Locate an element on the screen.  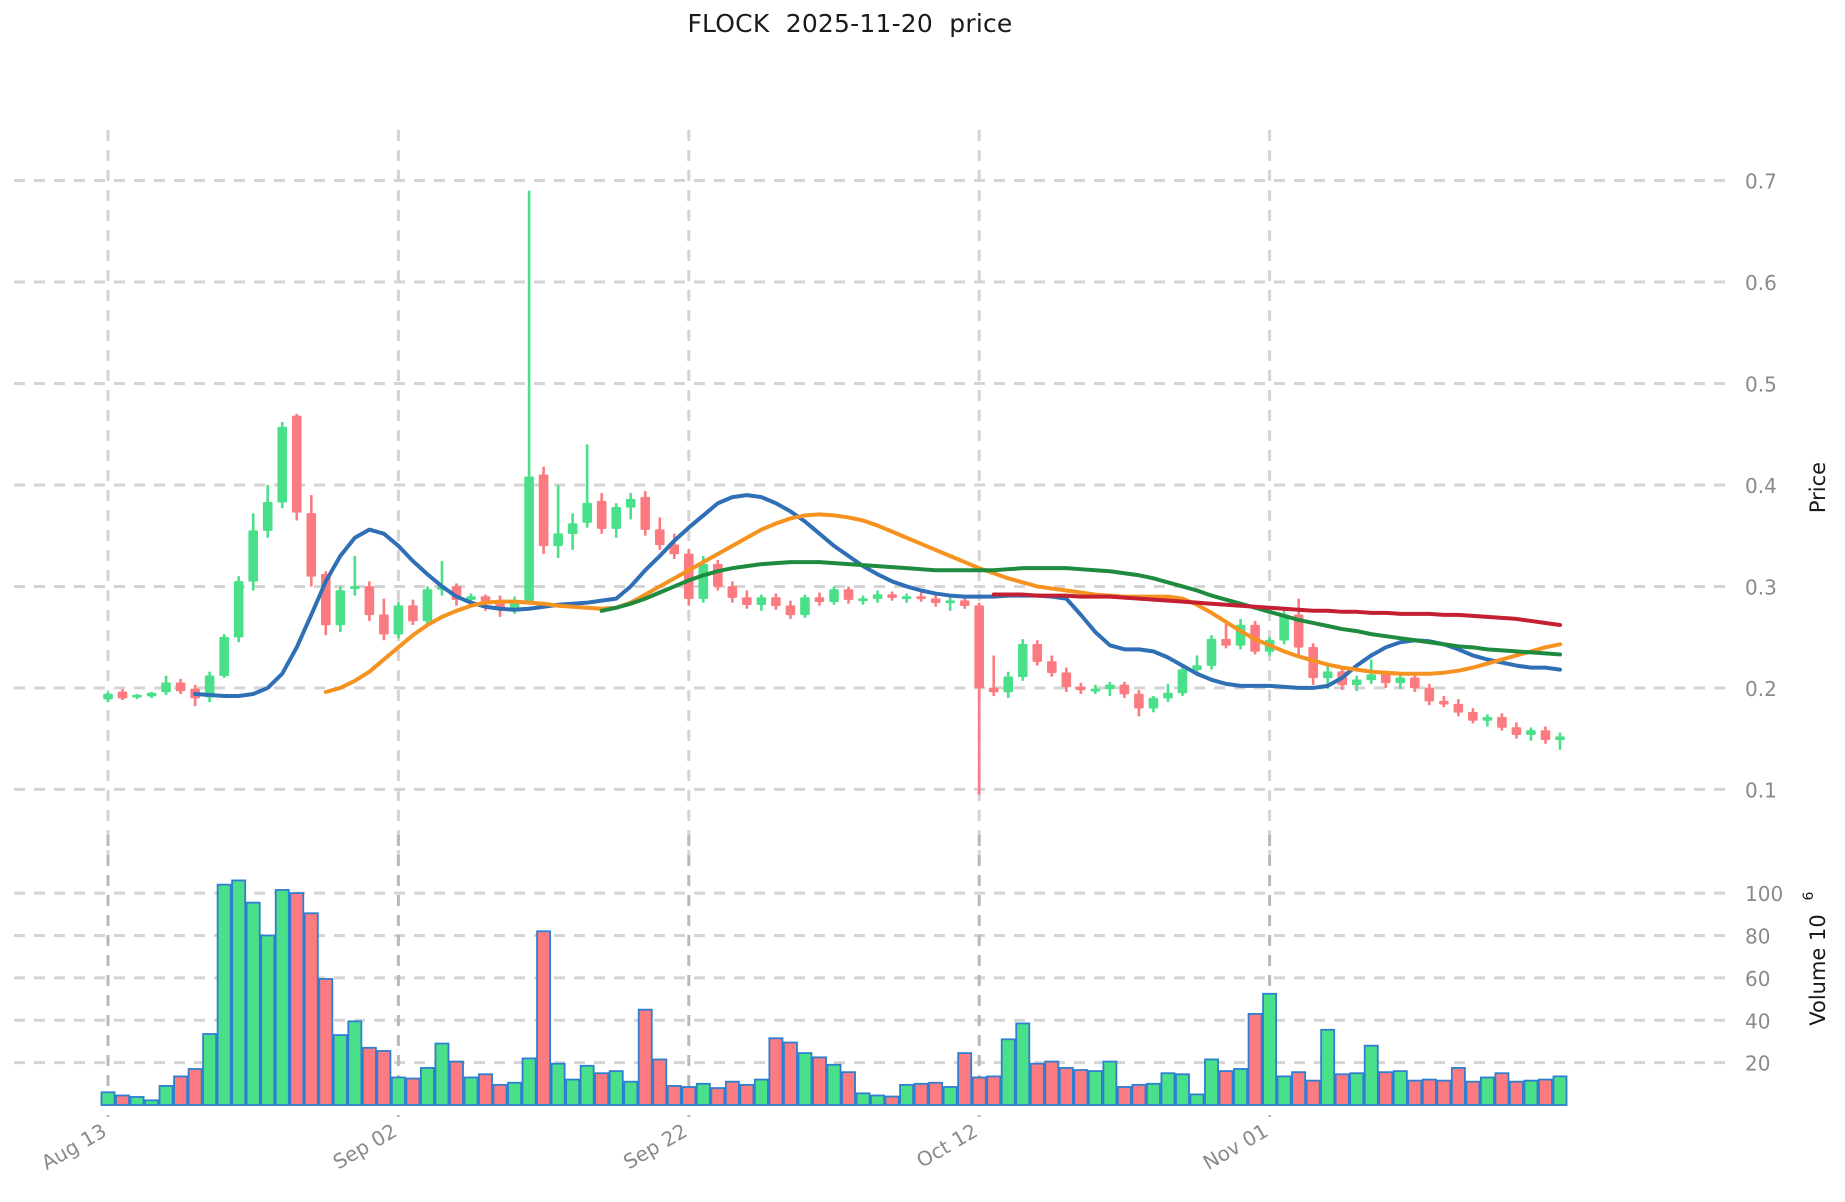
x-tick-label: Nov 01 is located at coordinates (1235, 1147).